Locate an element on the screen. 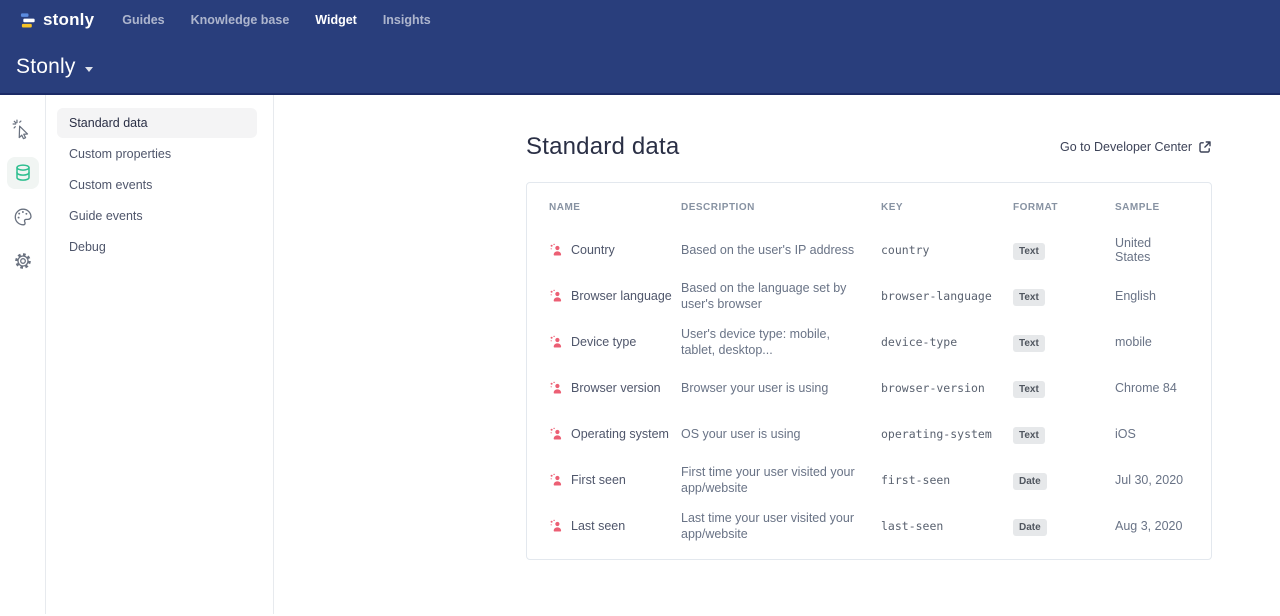 The width and height of the screenshot is (1280, 616). name-cell: Country is located at coordinates (615, 250).